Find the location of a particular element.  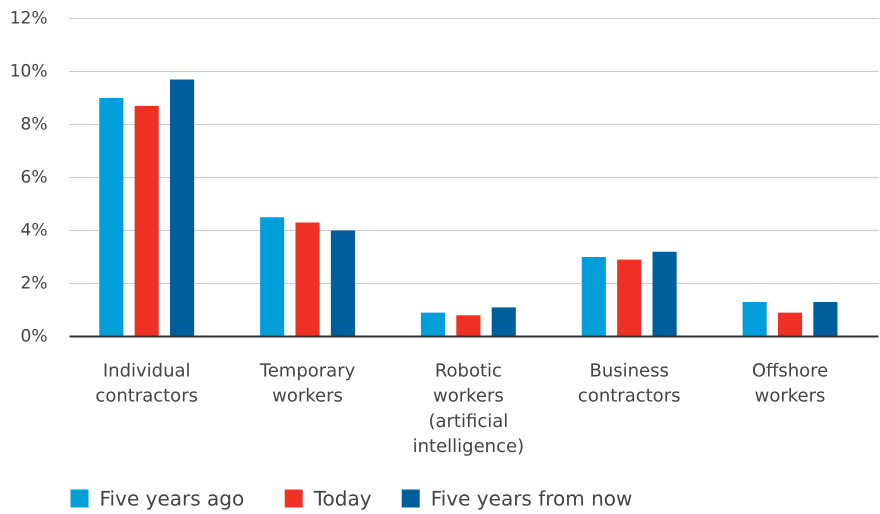

x-tick-label: Offshore workers is located at coordinates (790, 383).